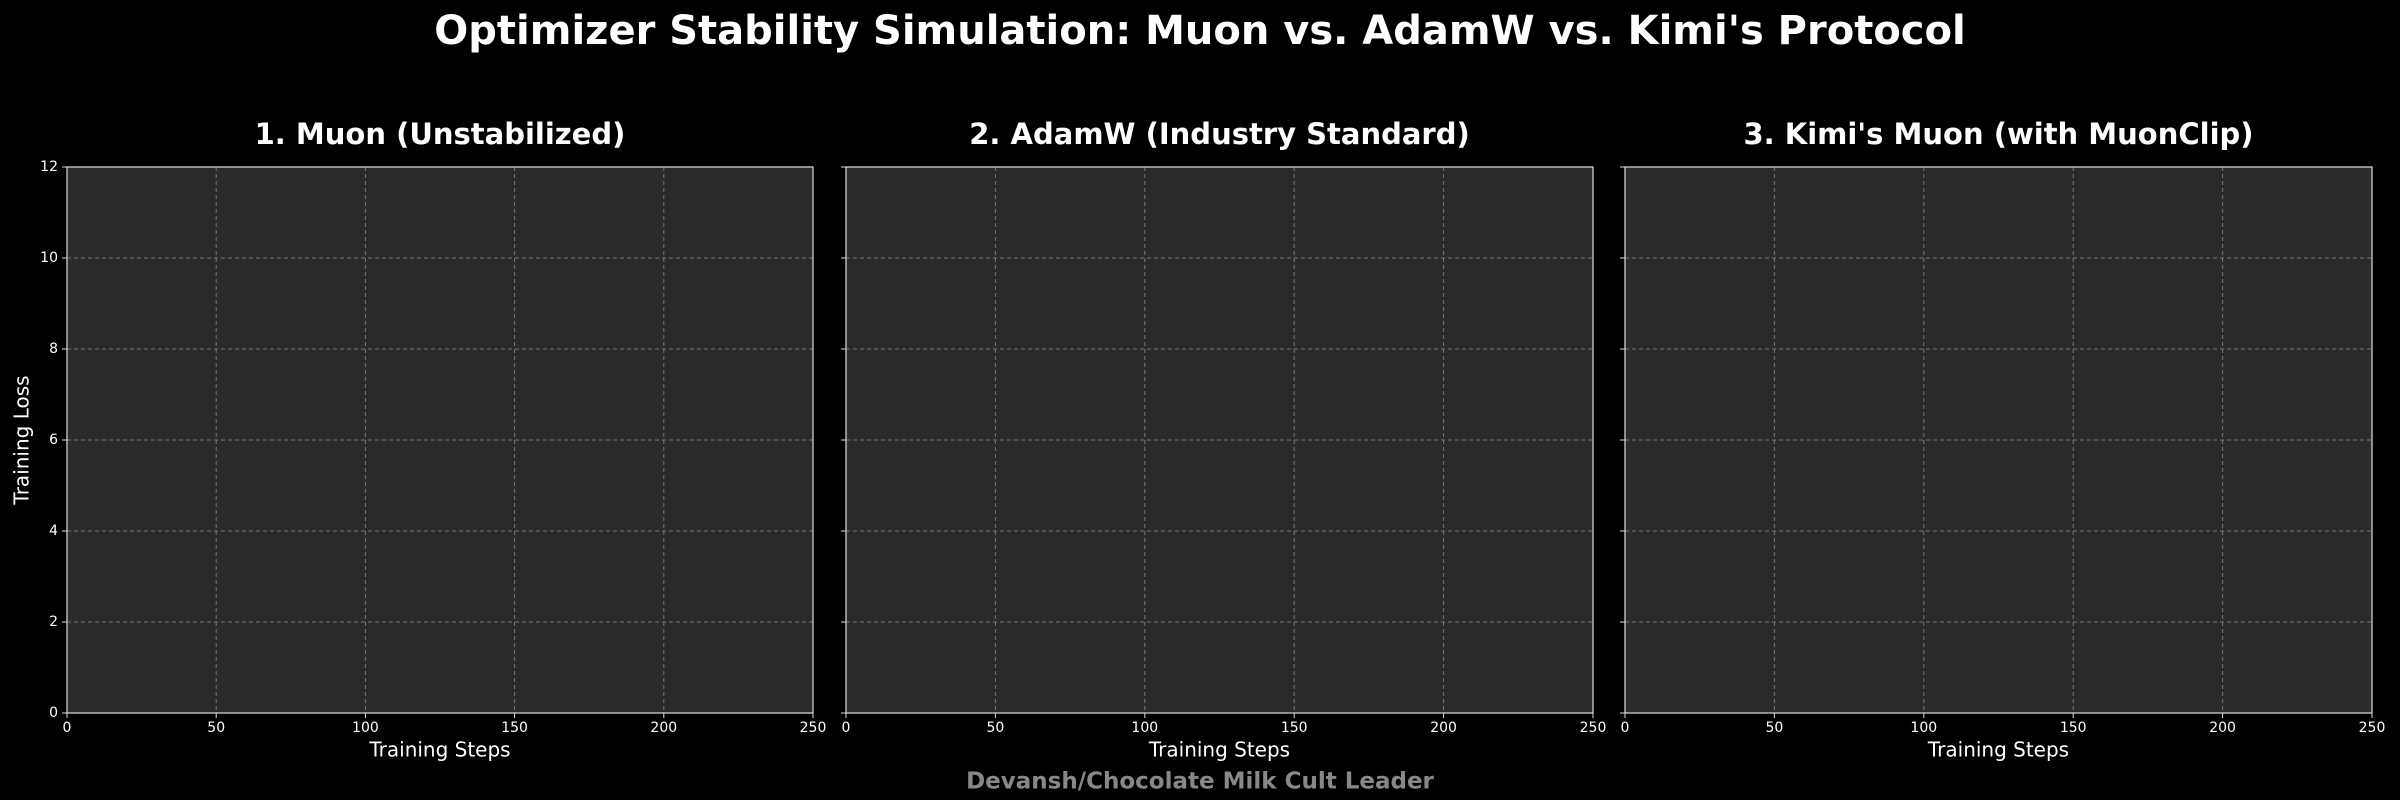  I want to click on footer: Devansh/Chocolate Milk Cult Leader, so click(1200, 782).